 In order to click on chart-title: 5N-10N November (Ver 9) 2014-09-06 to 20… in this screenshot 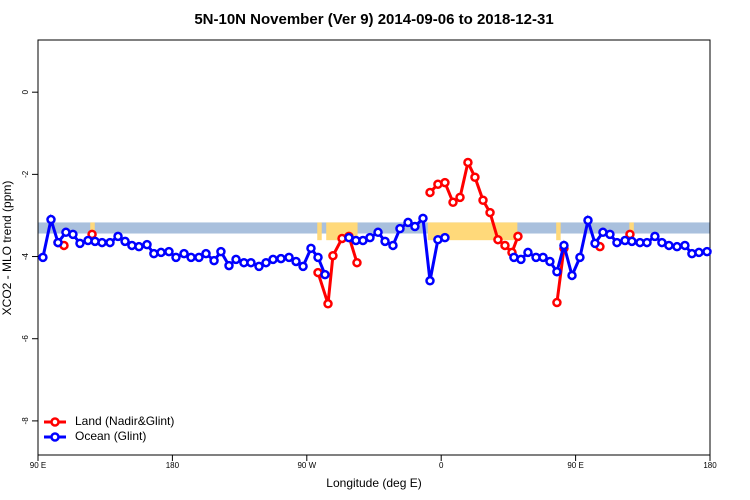, I will do `click(373, 19)`.